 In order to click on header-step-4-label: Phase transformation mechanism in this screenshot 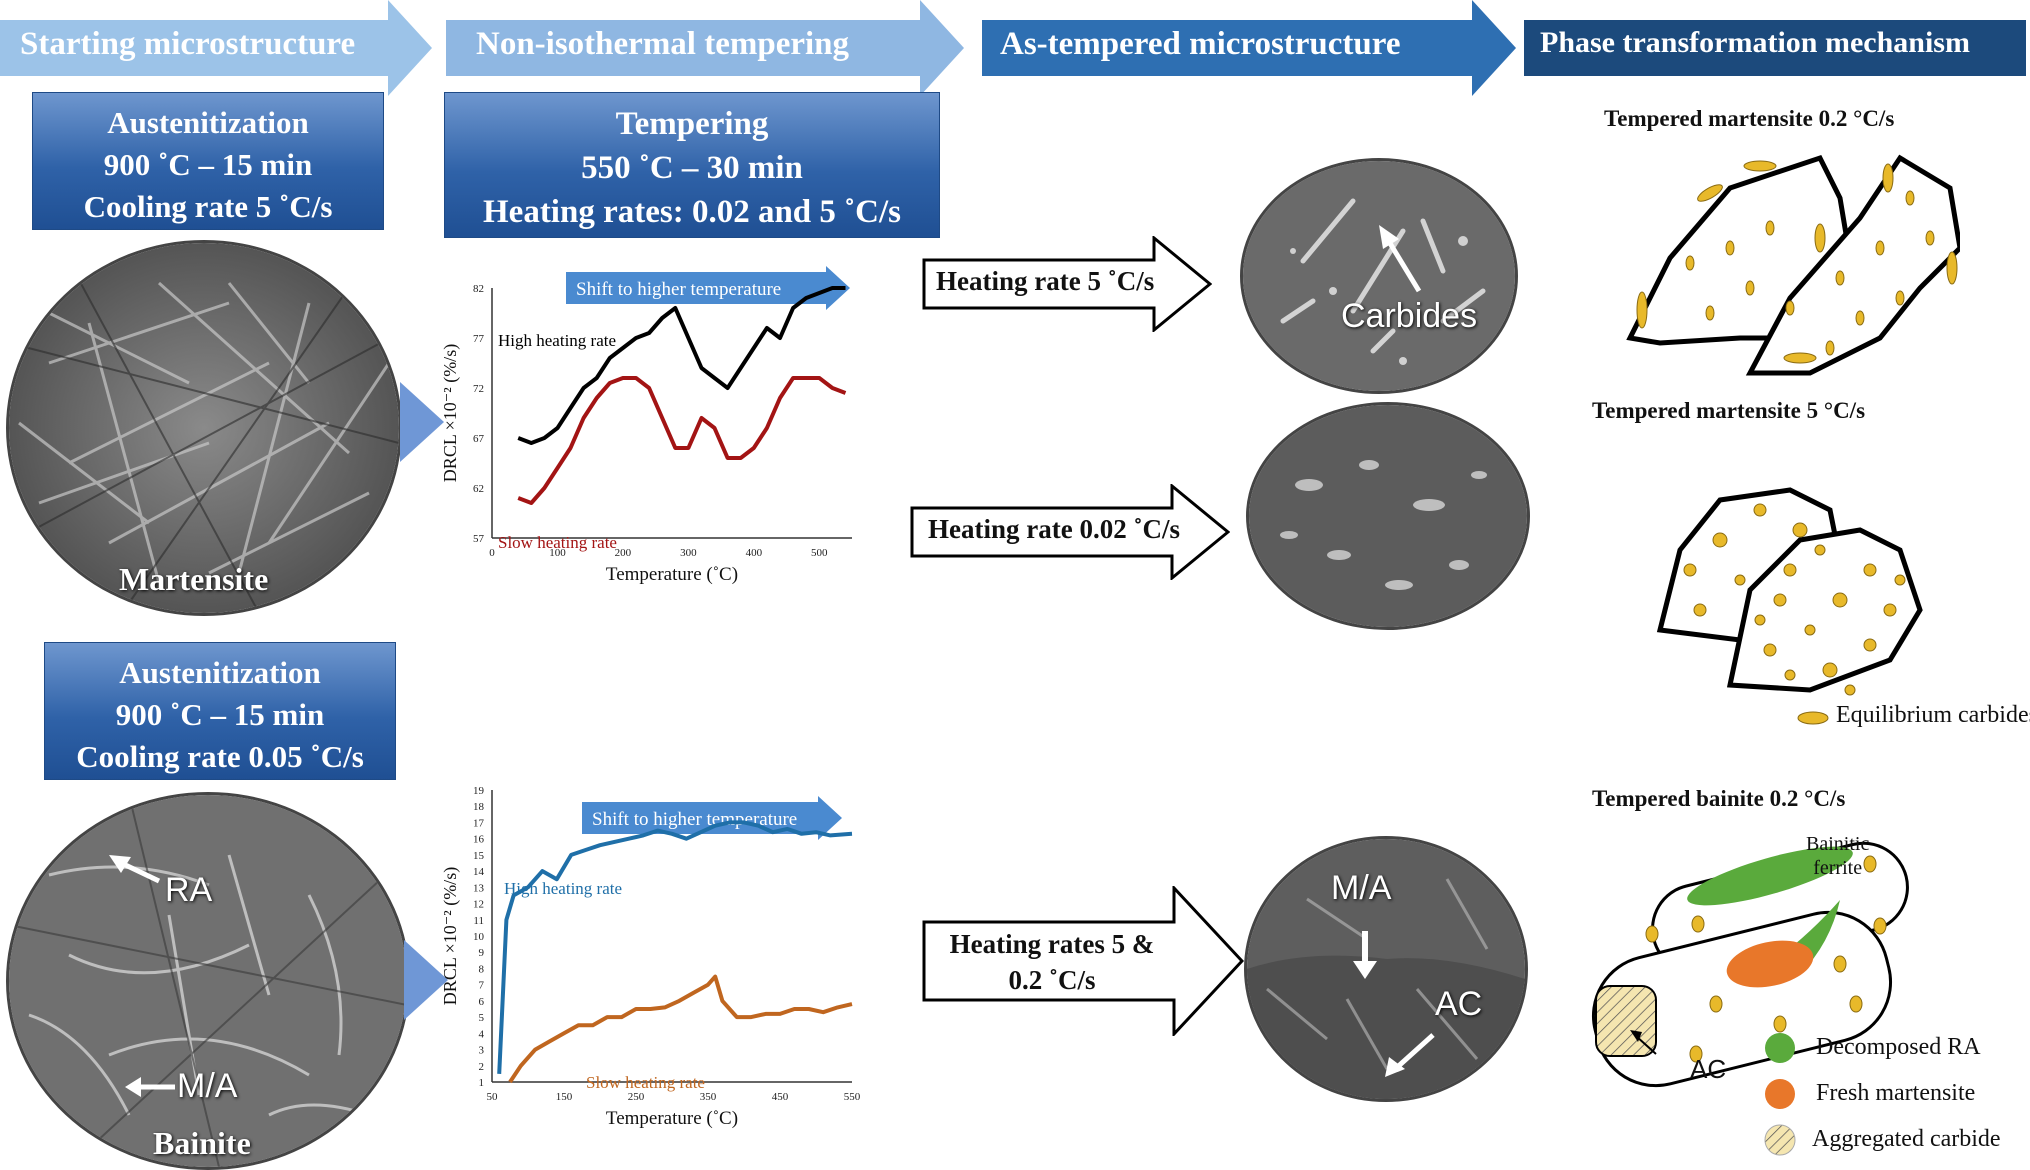, I will do `click(1755, 42)`.